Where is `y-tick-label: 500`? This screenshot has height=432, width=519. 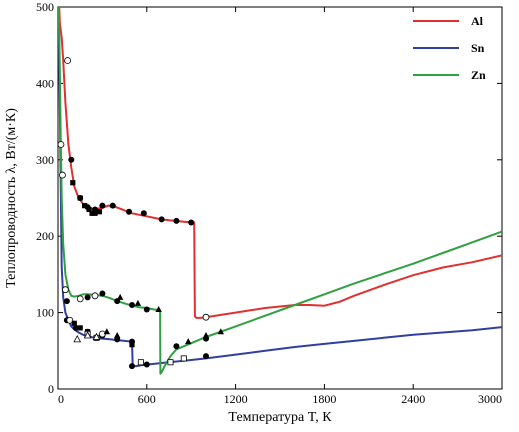
y-tick-label: 500 is located at coordinates (45, 7).